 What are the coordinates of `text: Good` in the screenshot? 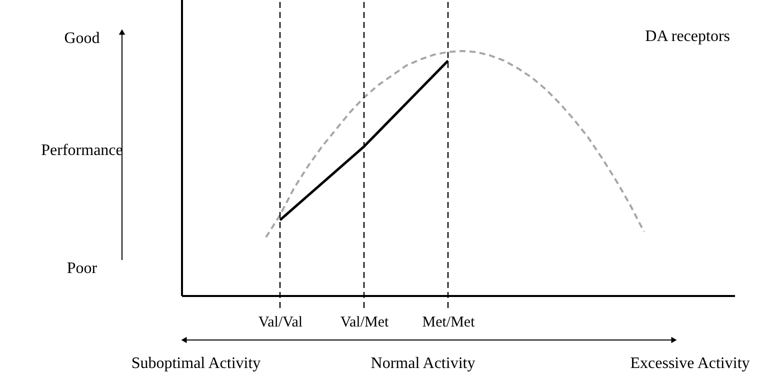 It's located at (82, 38).